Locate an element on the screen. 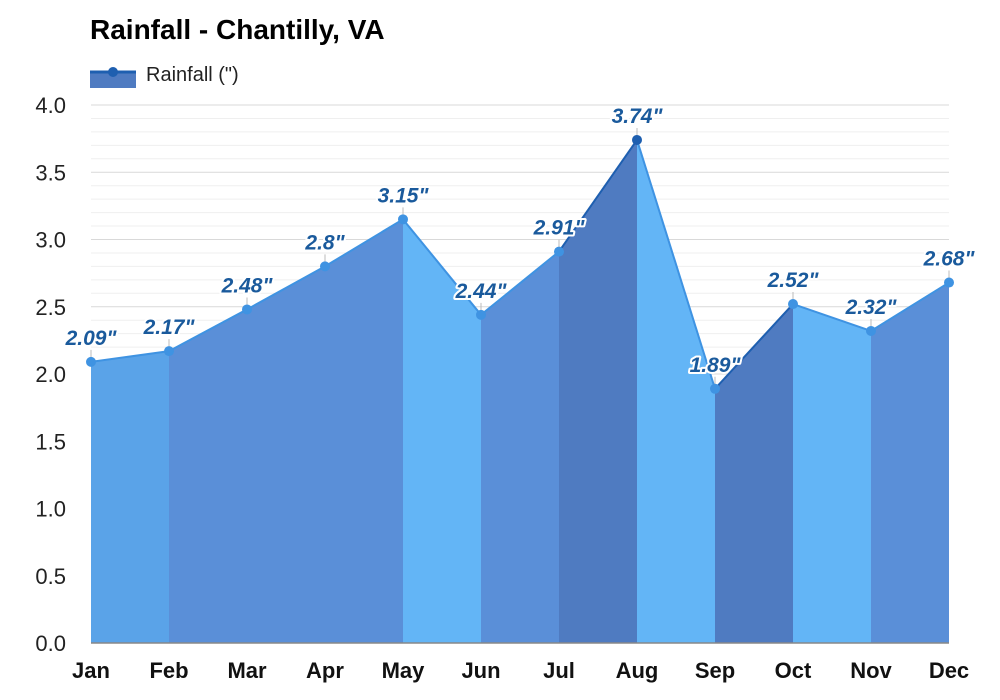  y-tick-label: 1.0 is located at coordinates (50, 509).